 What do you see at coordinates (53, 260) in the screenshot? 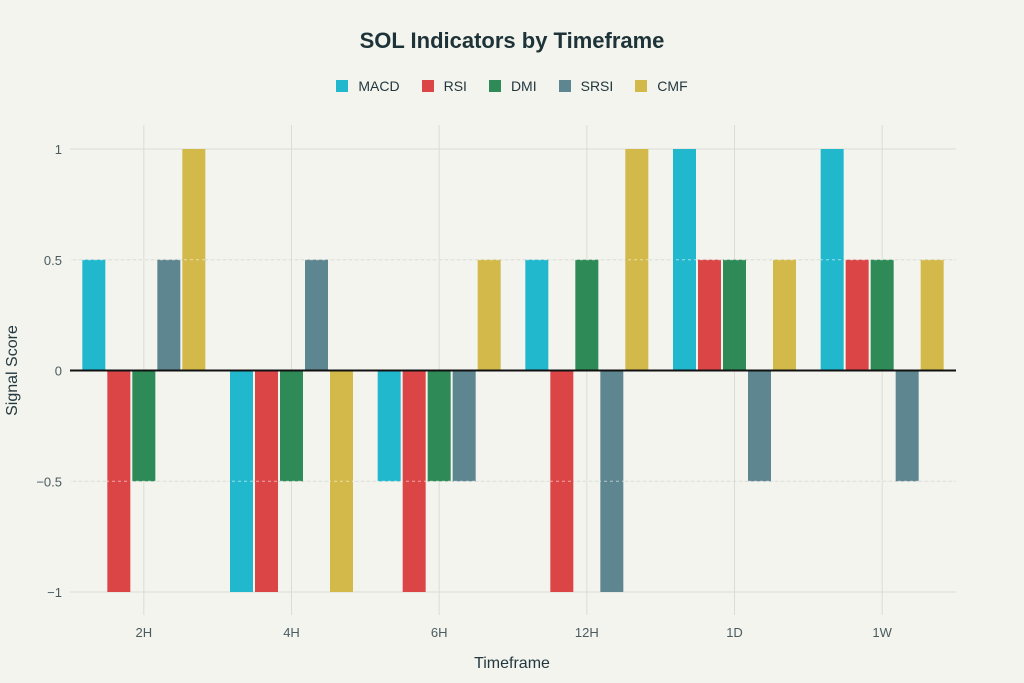
I see `y-tick-label: 0.5` at bounding box center [53, 260].